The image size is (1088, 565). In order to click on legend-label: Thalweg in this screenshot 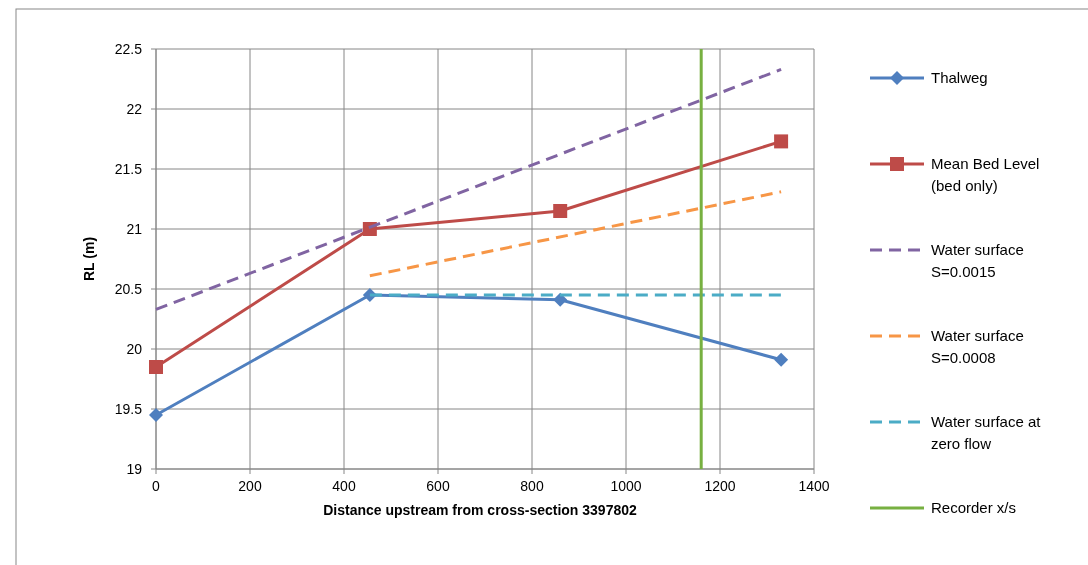, I will do `click(959, 77)`.